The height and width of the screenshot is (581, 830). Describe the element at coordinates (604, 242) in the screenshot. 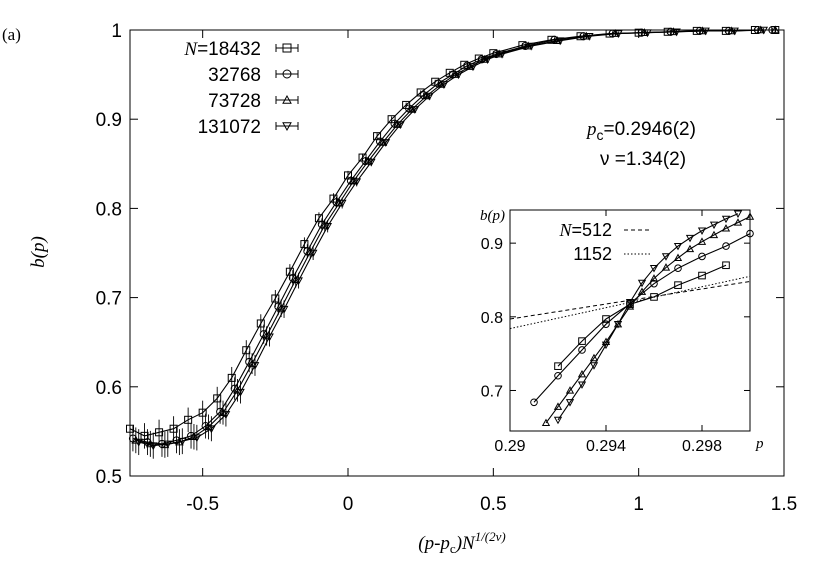

I see `inset-legend: N=512 1152` at that location.